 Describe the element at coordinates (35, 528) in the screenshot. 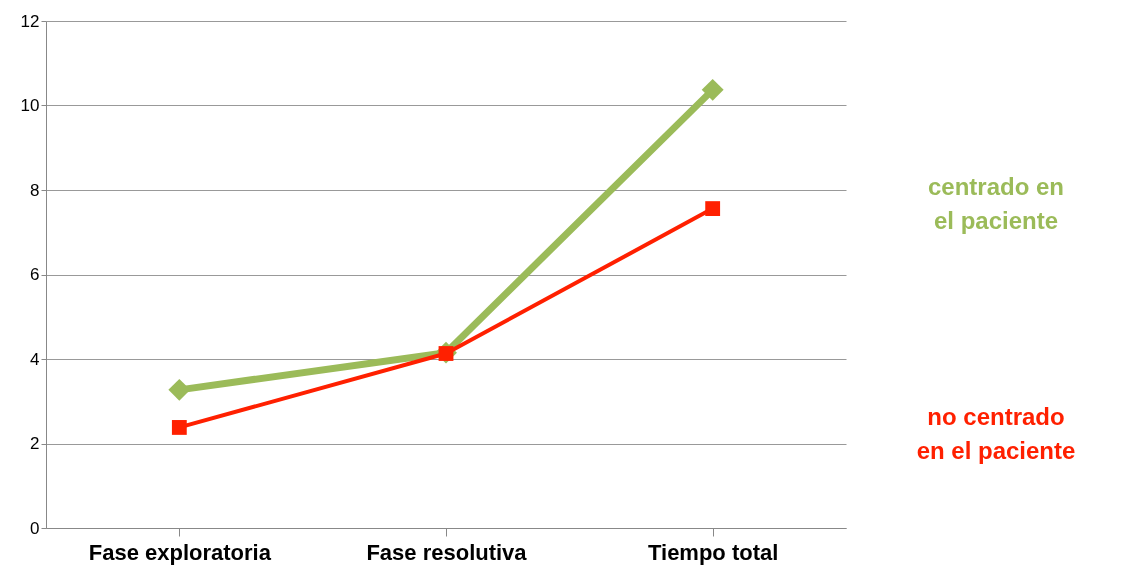

I see `y-tick-label: 0` at that location.